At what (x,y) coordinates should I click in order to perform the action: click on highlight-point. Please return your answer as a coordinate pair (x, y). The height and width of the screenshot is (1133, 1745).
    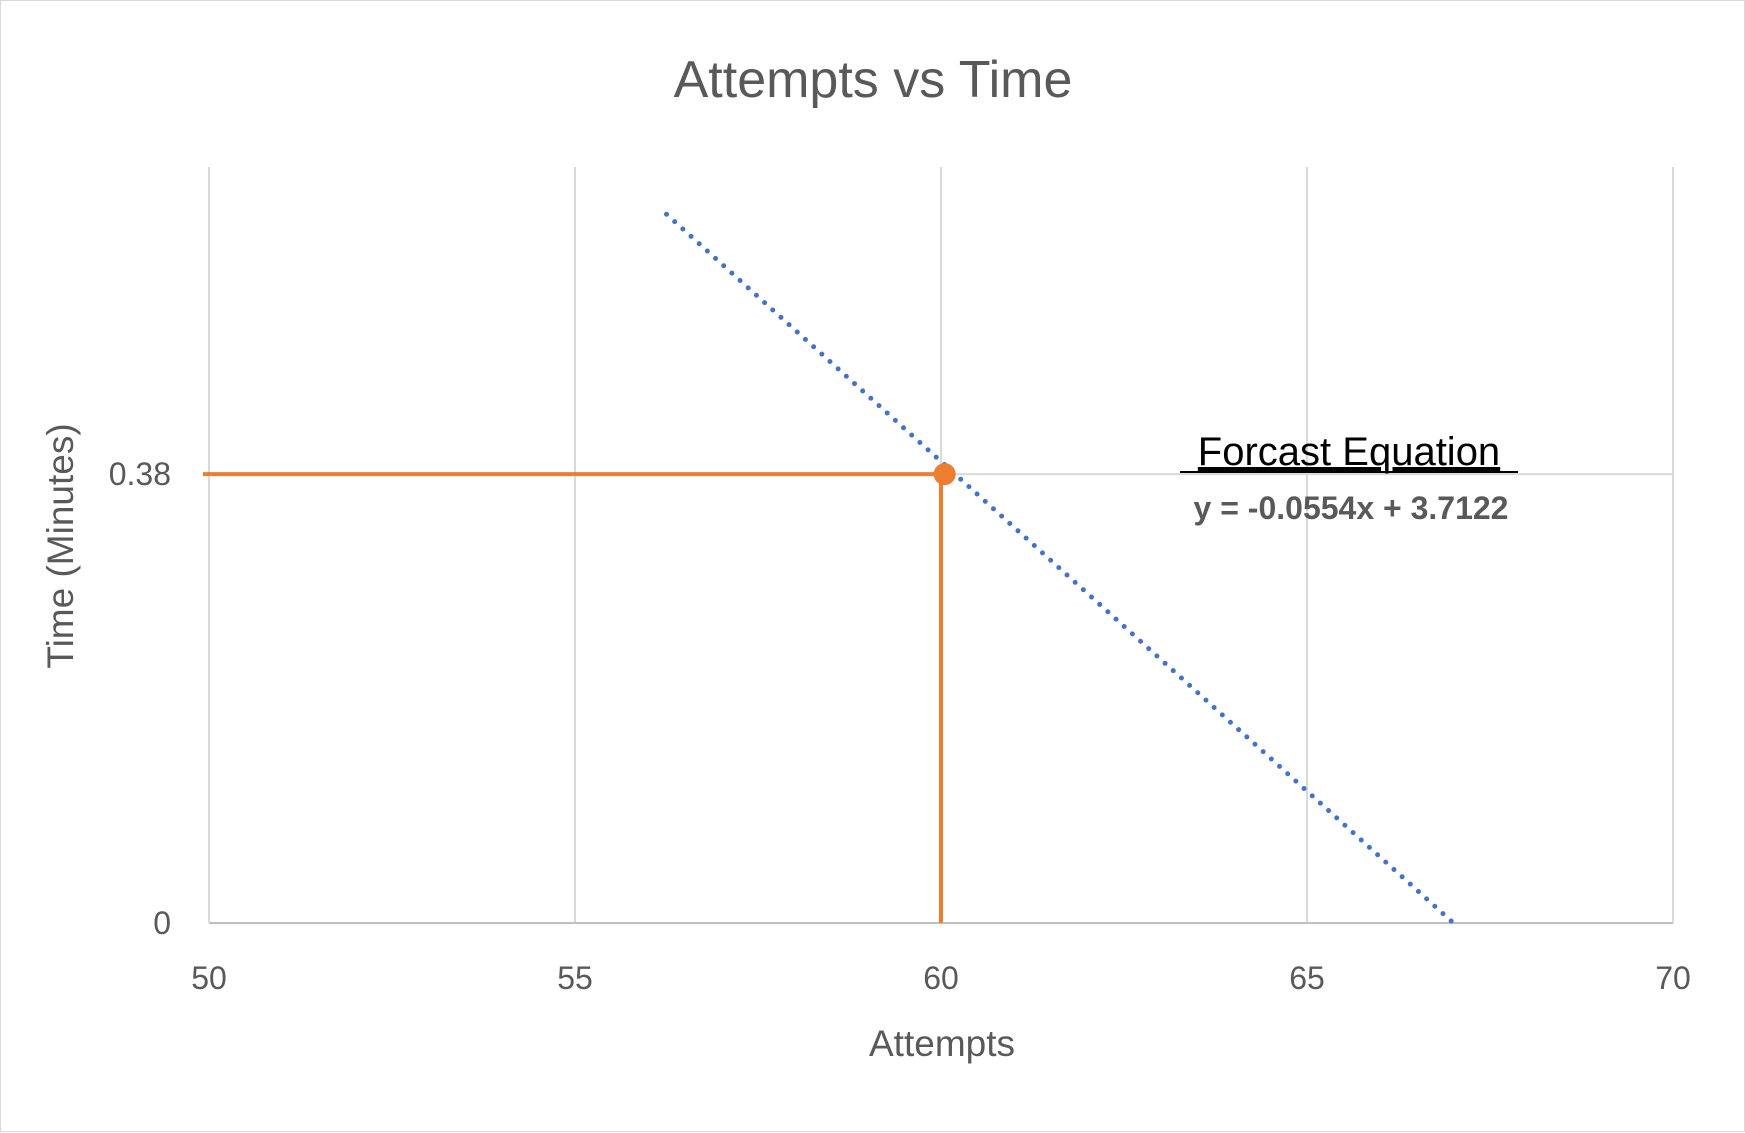
    Looking at the image, I should click on (944, 474).